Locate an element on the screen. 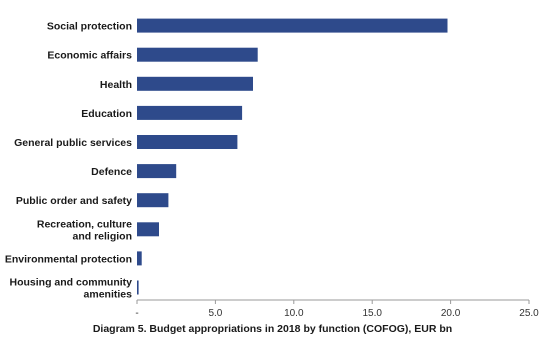 Image resolution: width=545 pixels, height=343 pixels. x-tick-label: 10.0 is located at coordinates (294, 313).